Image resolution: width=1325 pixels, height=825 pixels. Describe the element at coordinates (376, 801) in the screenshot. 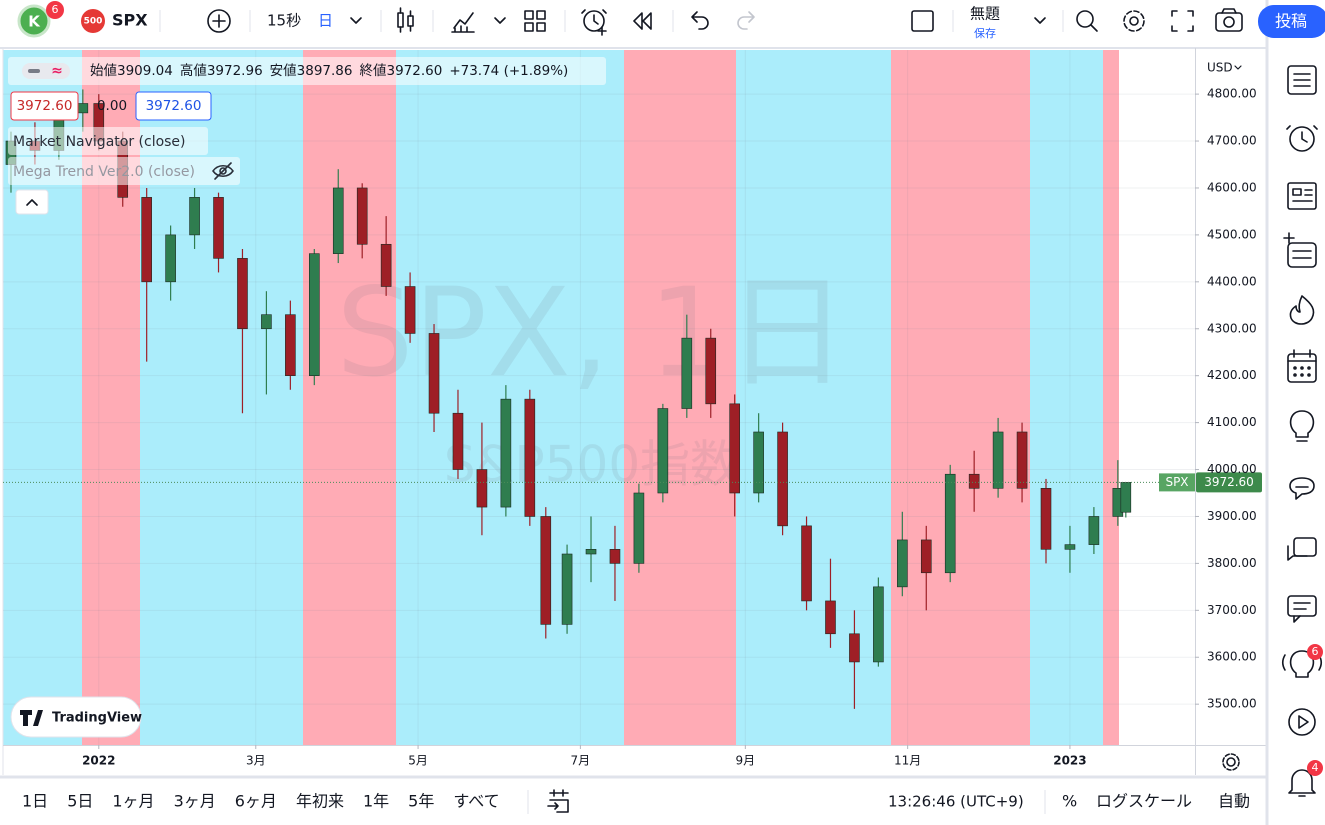

I see `range-button: 1年` at that location.